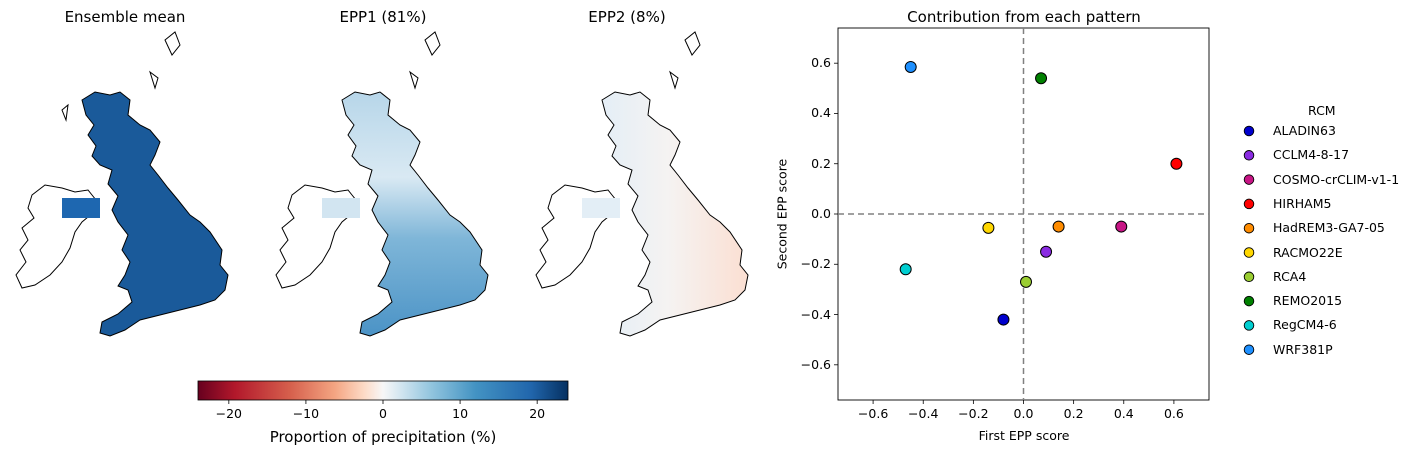 Image resolution: width=1427 pixels, height=454 pixels. I want to click on map-panel-epp2, so click(642, 184).